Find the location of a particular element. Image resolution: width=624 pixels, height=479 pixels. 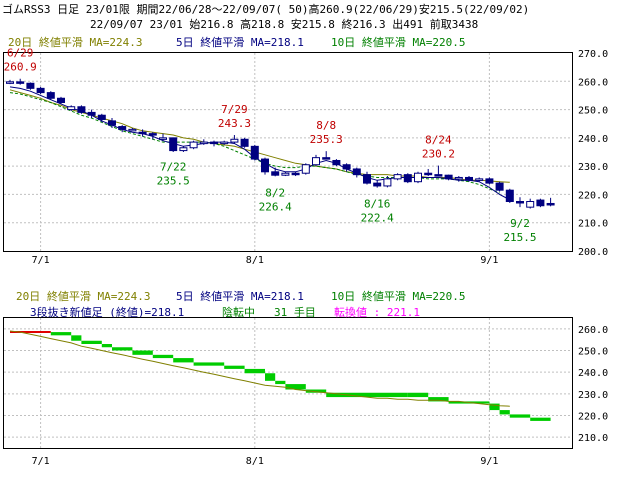

bottom-legend-ma10: 10日 終値平滑 MA=220.5 is located at coordinates (398, 296).